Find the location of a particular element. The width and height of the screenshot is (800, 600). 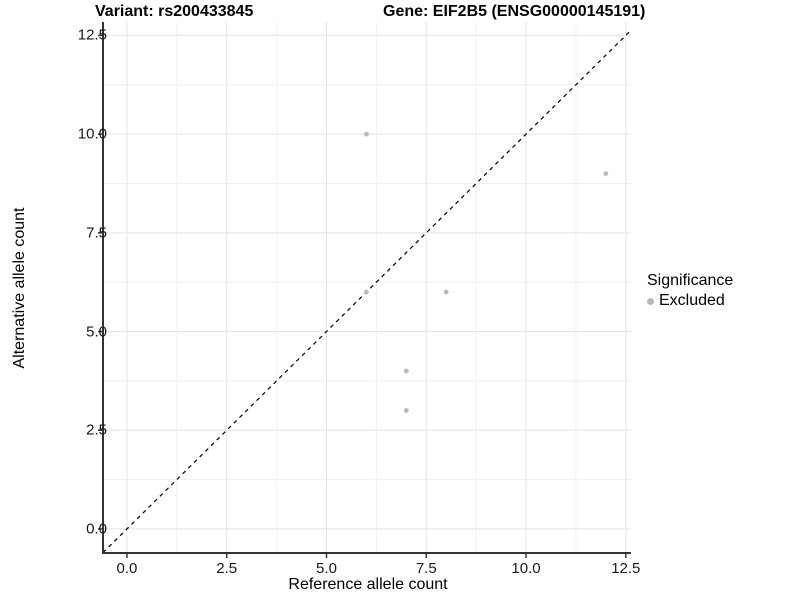

x-tick-label: 10.0 is located at coordinates (526, 568).